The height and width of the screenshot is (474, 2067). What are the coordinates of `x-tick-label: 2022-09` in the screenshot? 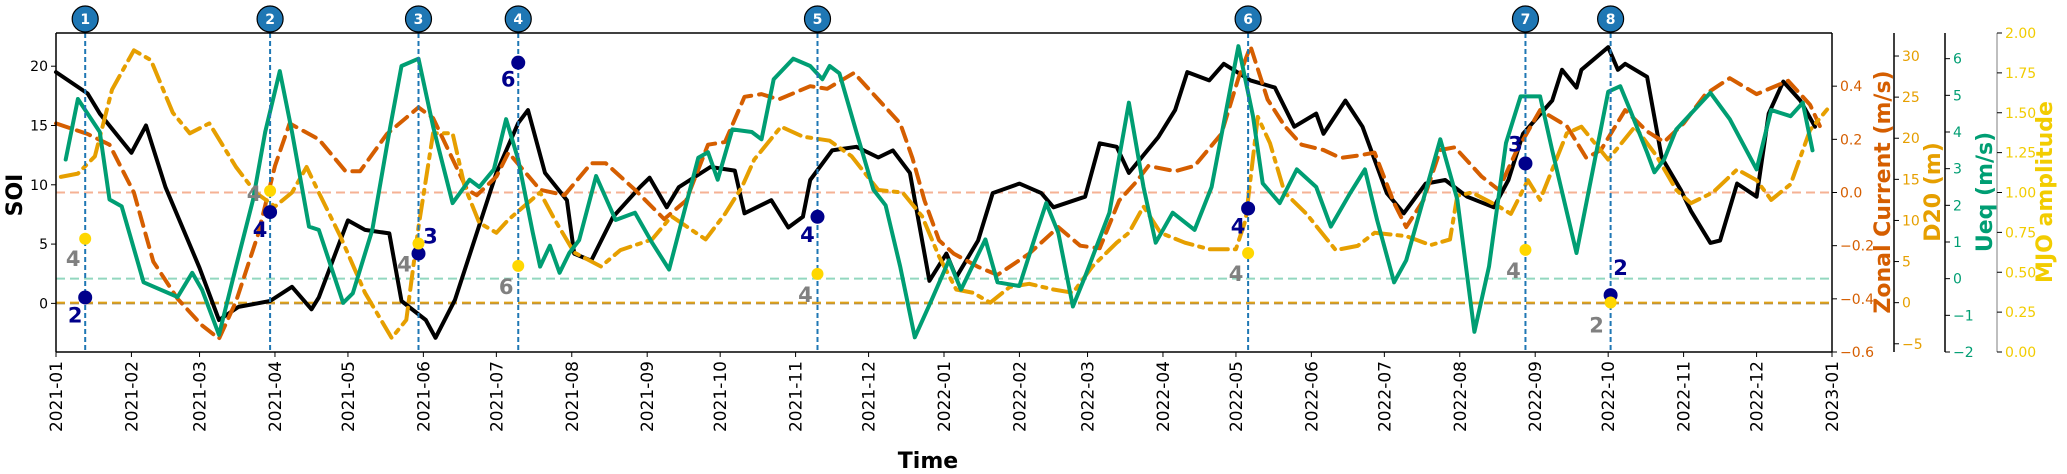 It's located at (1536, 396).